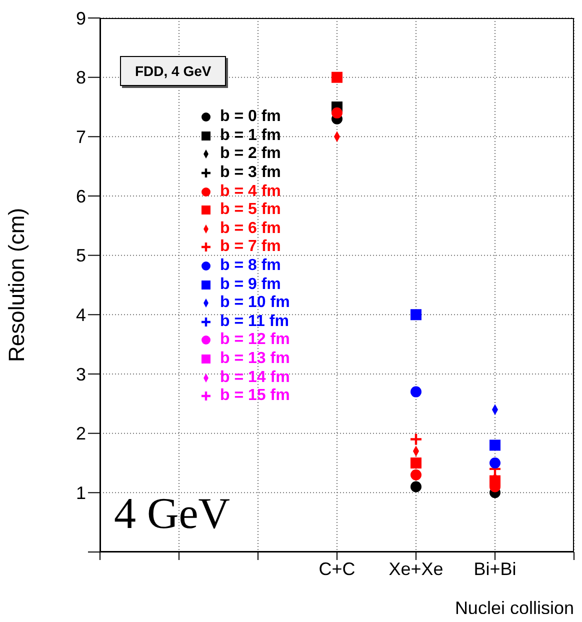 The height and width of the screenshot is (622, 582). Describe the element at coordinates (81, 78) in the screenshot. I see `y-tick-label: 8` at that location.